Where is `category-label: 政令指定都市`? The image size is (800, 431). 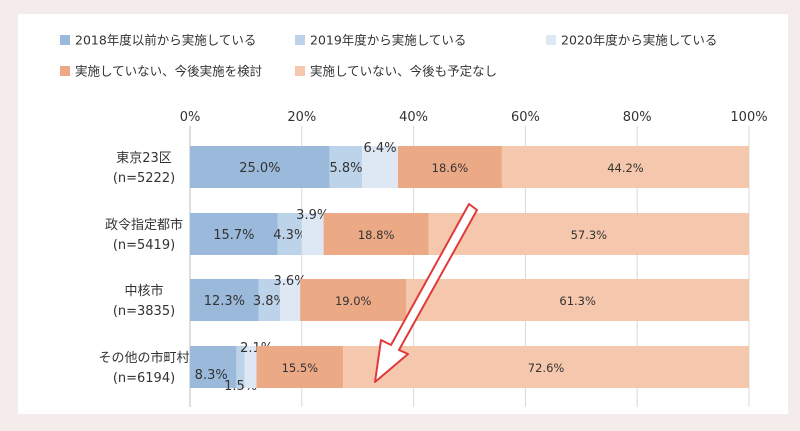 category-label: 政令指定都市 is located at coordinates (144, 225).